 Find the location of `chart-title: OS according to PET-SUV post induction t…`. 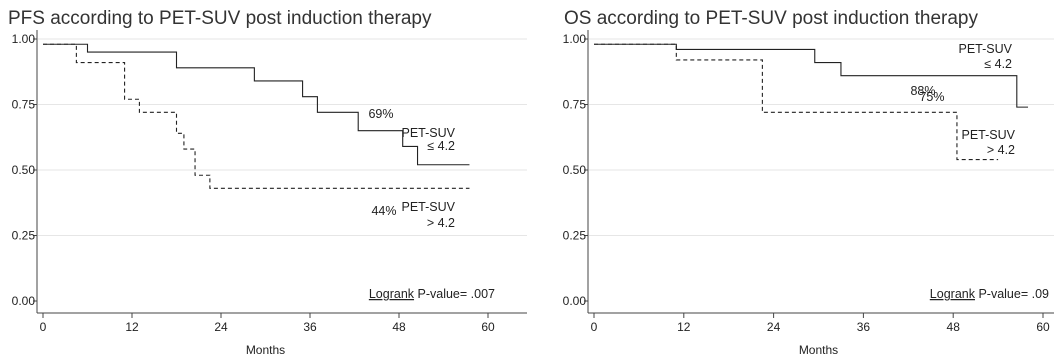

chart-title: OS according to PET-SUV post induction t… is located at coordinates (771, 18).